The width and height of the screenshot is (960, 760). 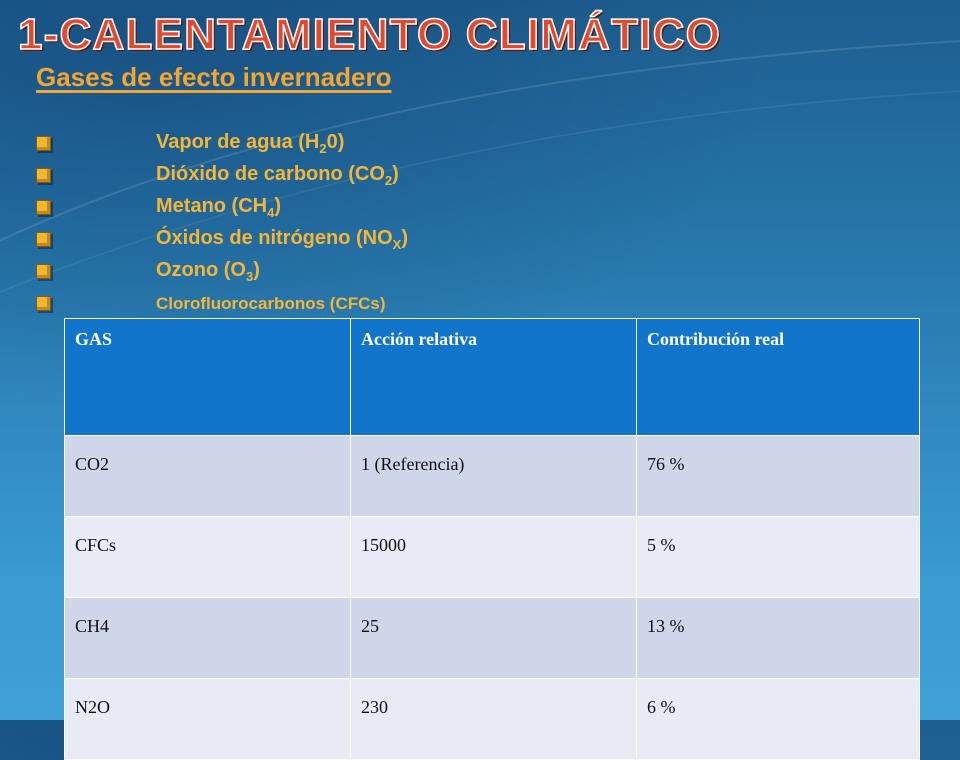 What do you see at coordinates (778, 719) in the screenshot?
I see `cell-contribucion: 6 %` at bounding box center [778, 719].